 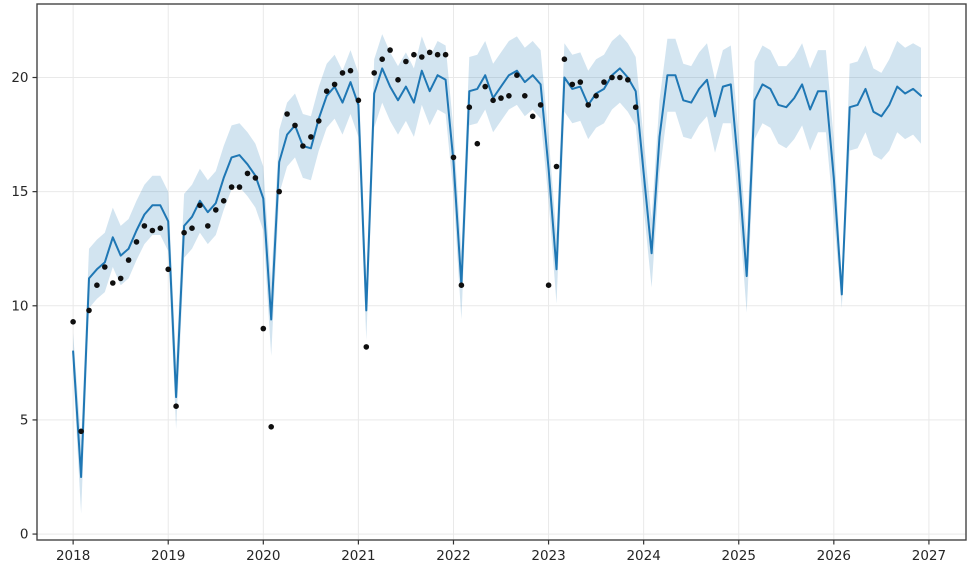 I want to click on x-tick-label: 2026, so click(x=834, y=556).